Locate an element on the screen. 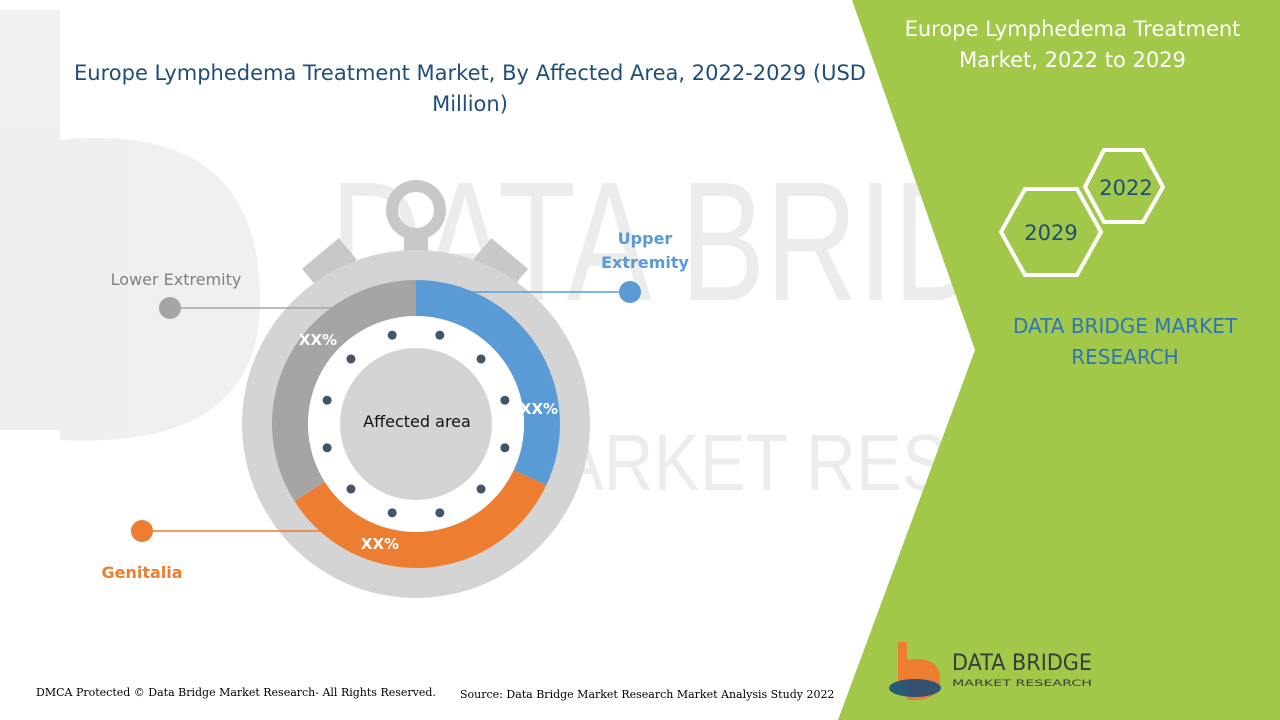  year-start-label: 2022 is located at coordinates (1125, 188).